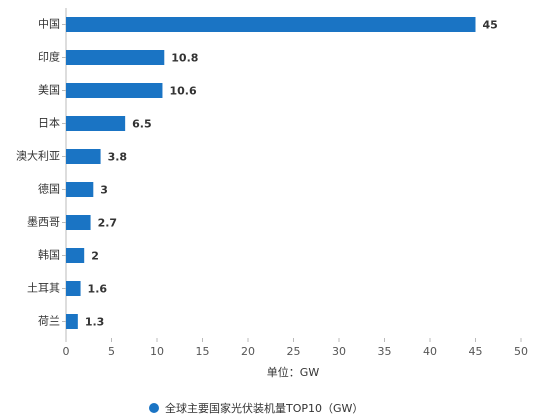  I want to click on x-tick-label: 30, so click(339, 351).